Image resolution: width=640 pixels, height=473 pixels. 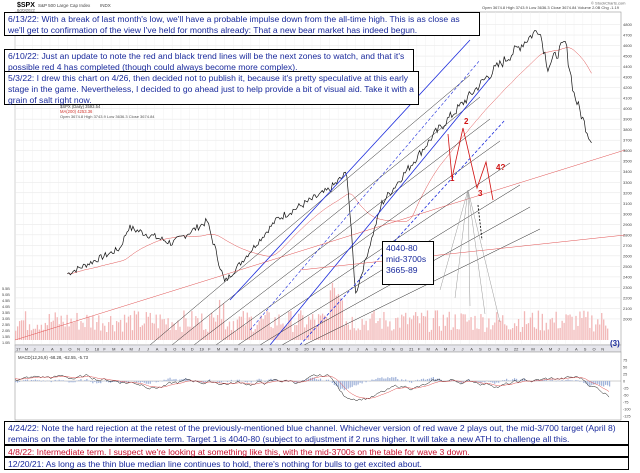 I want to click on legend-ma: MA(200) 4253.36, so click(x=76, y=111).